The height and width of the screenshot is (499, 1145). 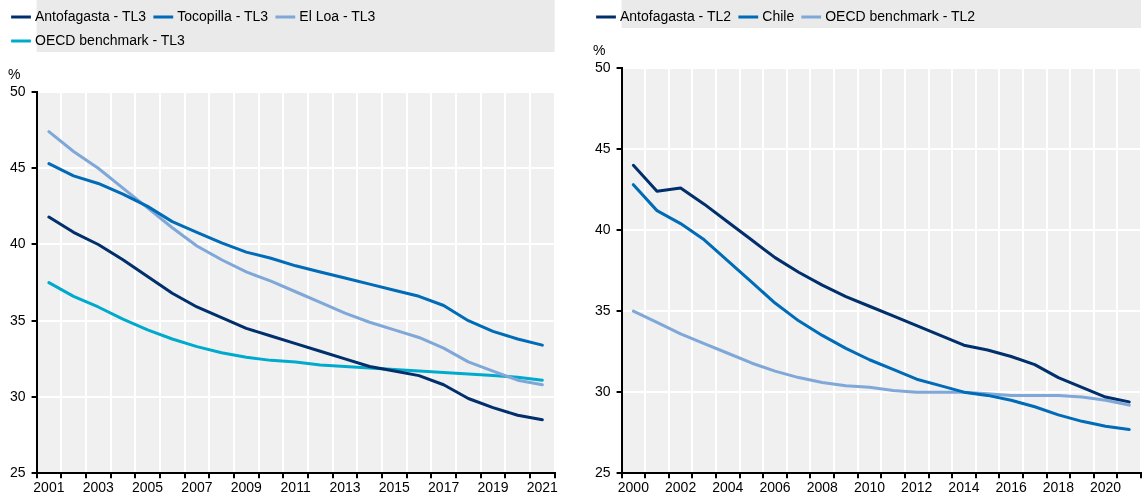 I want to click on x-tick-label: 2010, so click(x=869, y=487).